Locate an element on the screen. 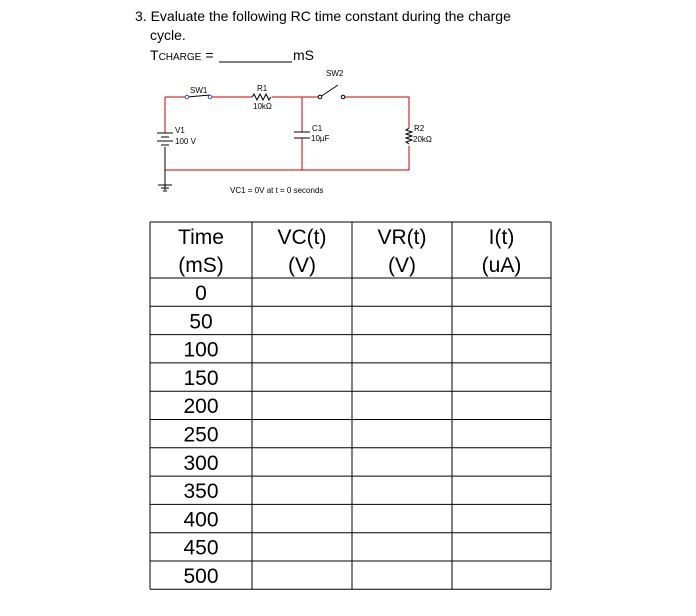  time-cell: 50 is located at coordinates (200, 321).